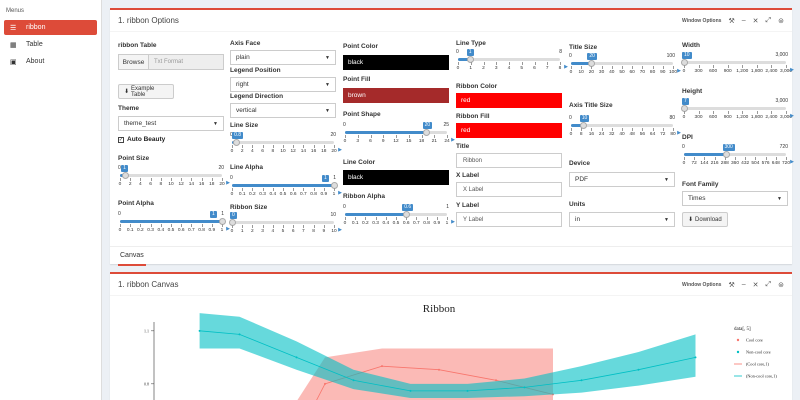  Describe the element at coordinates (399, 216) in the screenshot. I see `ribbon-alpha-slider: 0 1 0.6 0 0.1 0.2 0.3 0.4 0.5 0.6 0.7 0.8 0.9 1 ▶` at that location.